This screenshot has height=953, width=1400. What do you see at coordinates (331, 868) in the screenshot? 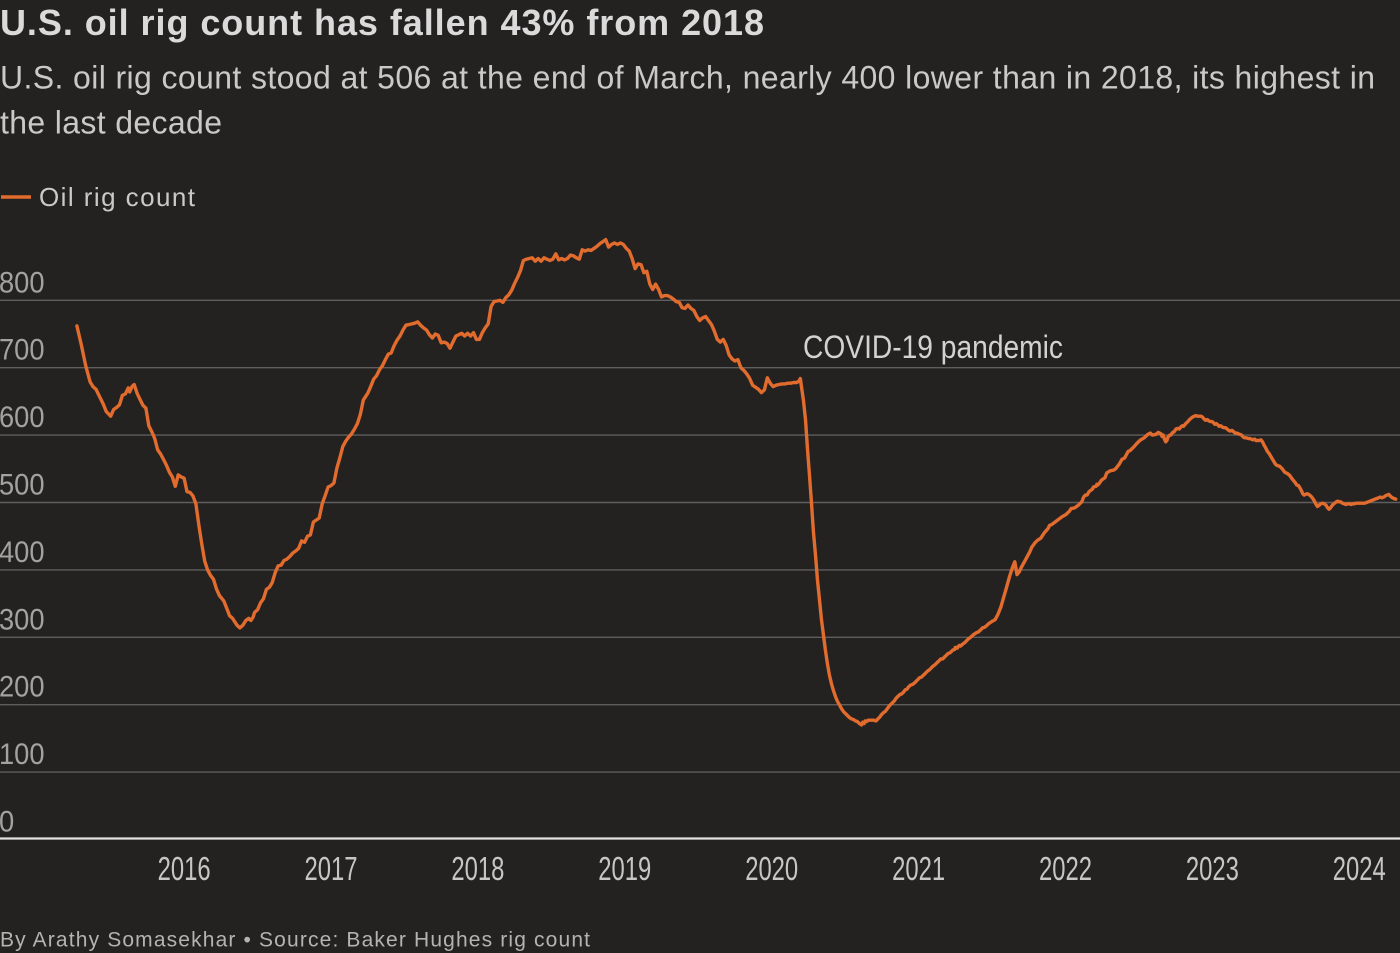
I see `svg-text: 2017` at bounding box center [331, 868].